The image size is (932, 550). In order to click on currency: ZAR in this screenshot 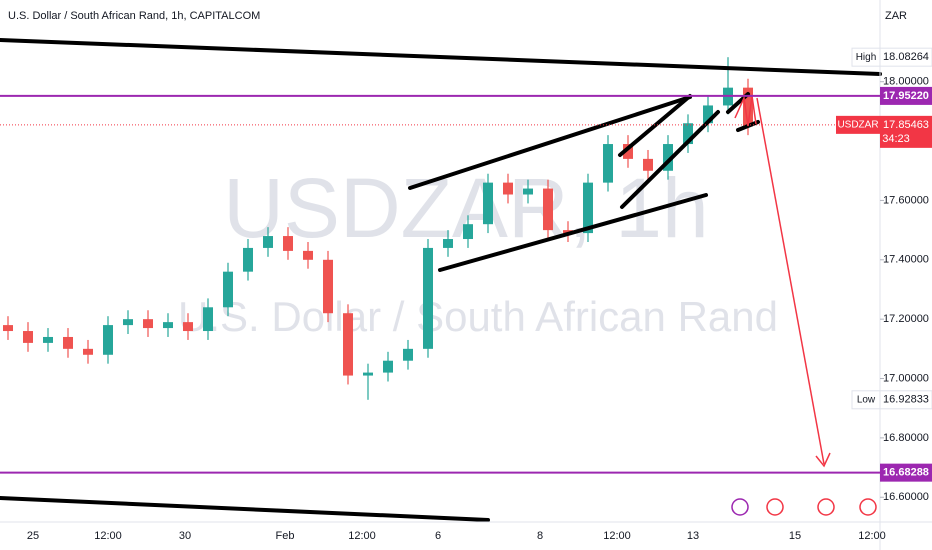, I will do `click(896, 16)`.